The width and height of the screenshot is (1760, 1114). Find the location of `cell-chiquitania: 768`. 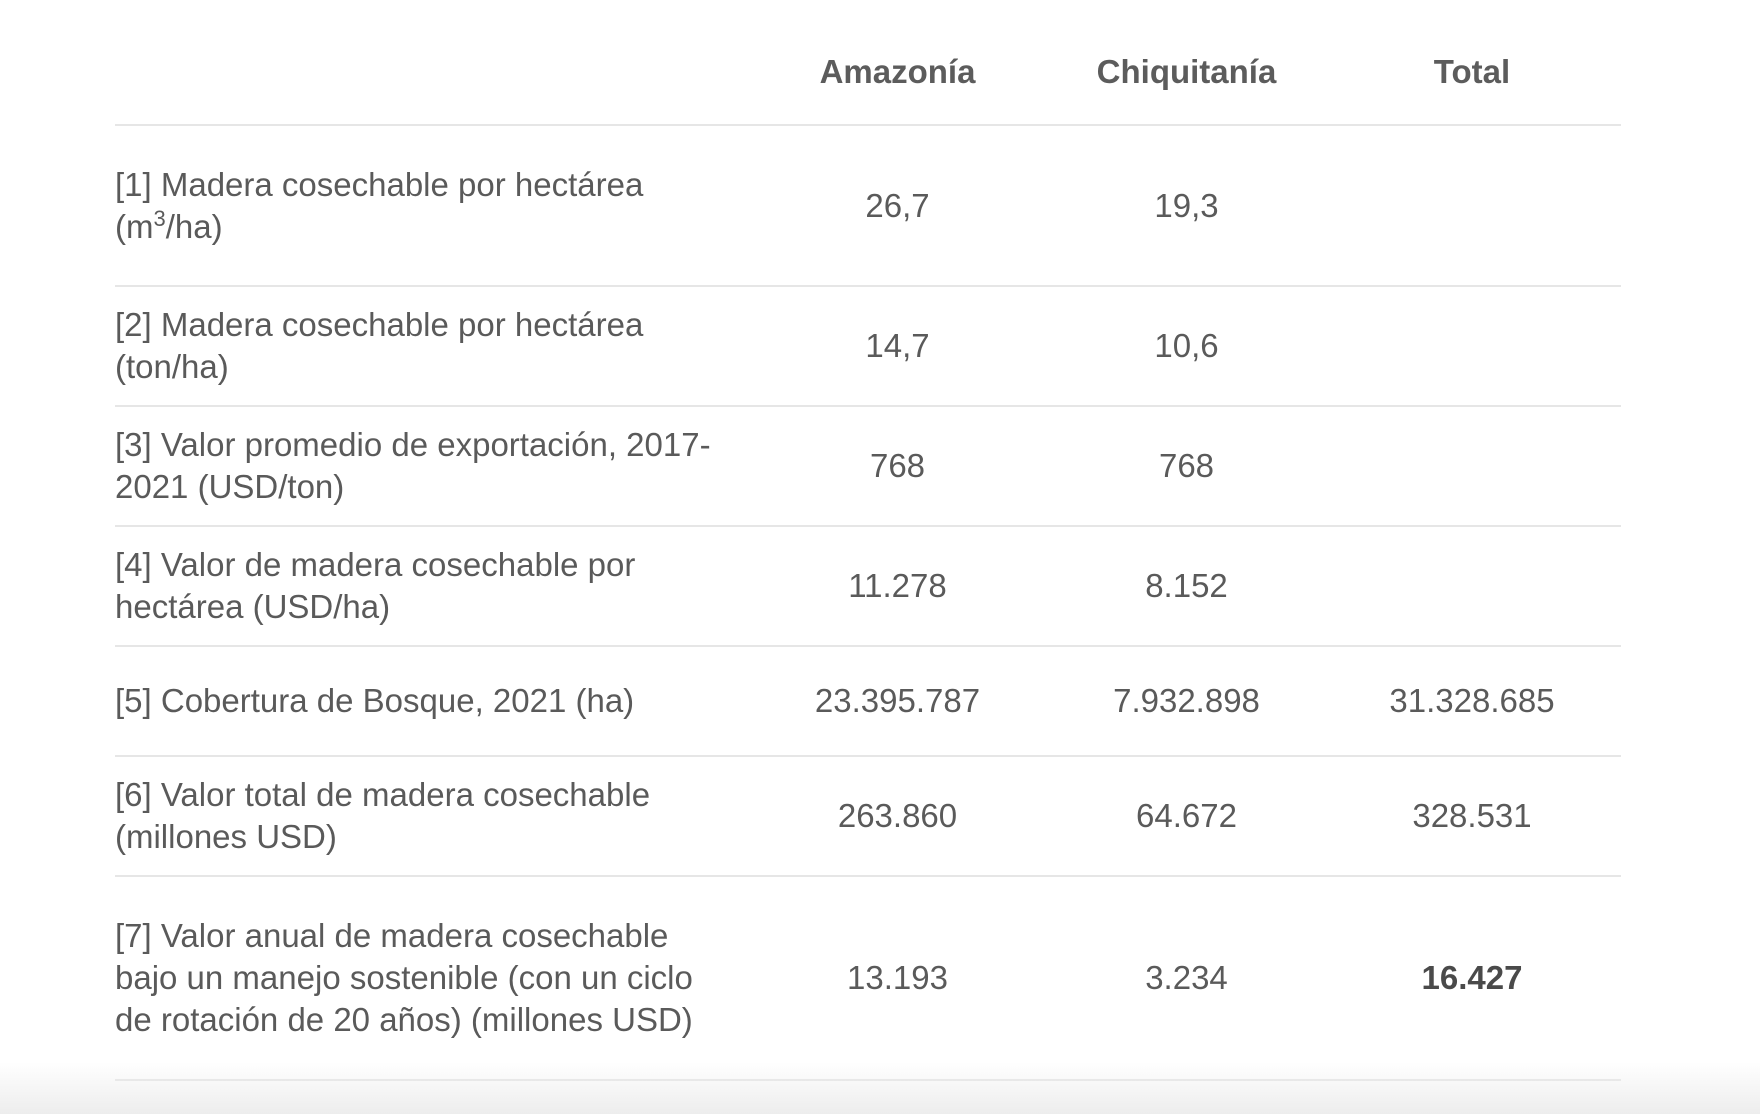

cell-chiquitania: 768 is located at coordinates (1186, 466).